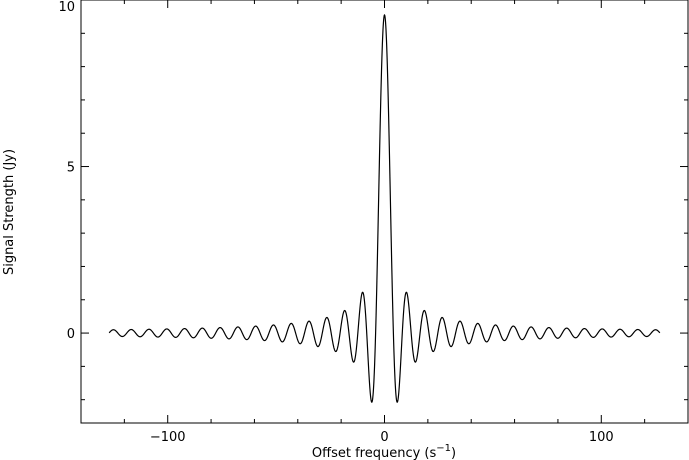  Describe the element at coordinates (168, 437) in the screenshot. I see `x-tick-label: −100` at that location.